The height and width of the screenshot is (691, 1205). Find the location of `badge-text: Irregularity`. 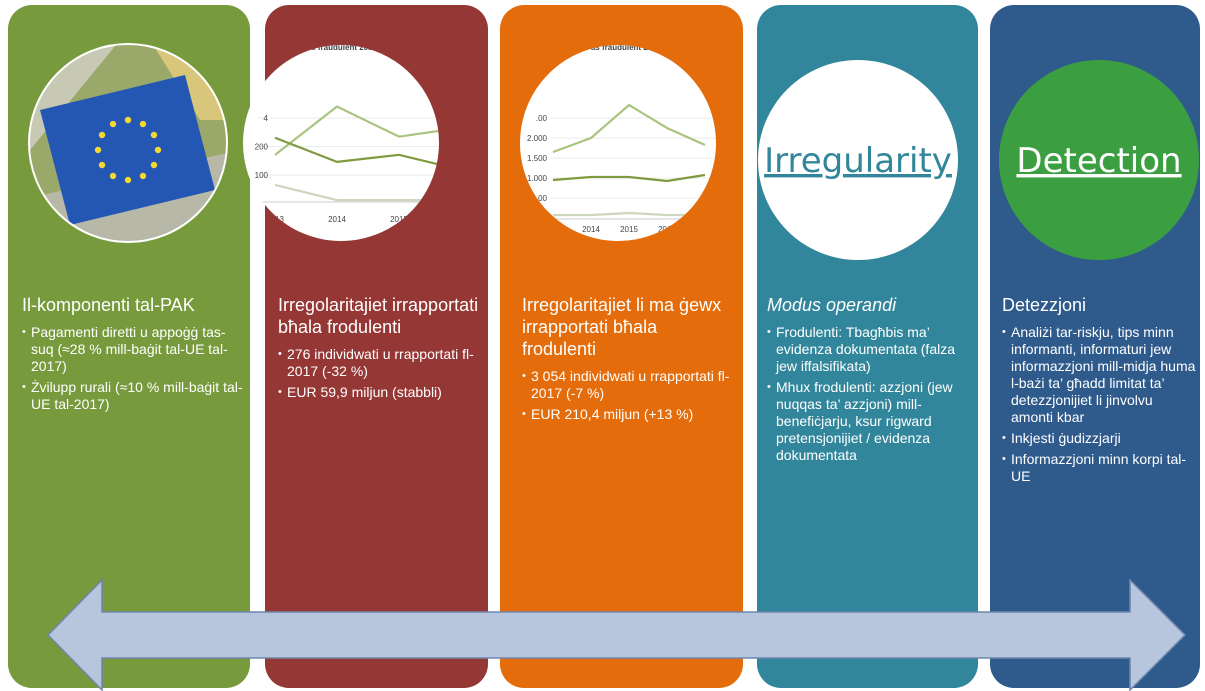

badge-text: Irregularity is located at coordinates (858, 161).